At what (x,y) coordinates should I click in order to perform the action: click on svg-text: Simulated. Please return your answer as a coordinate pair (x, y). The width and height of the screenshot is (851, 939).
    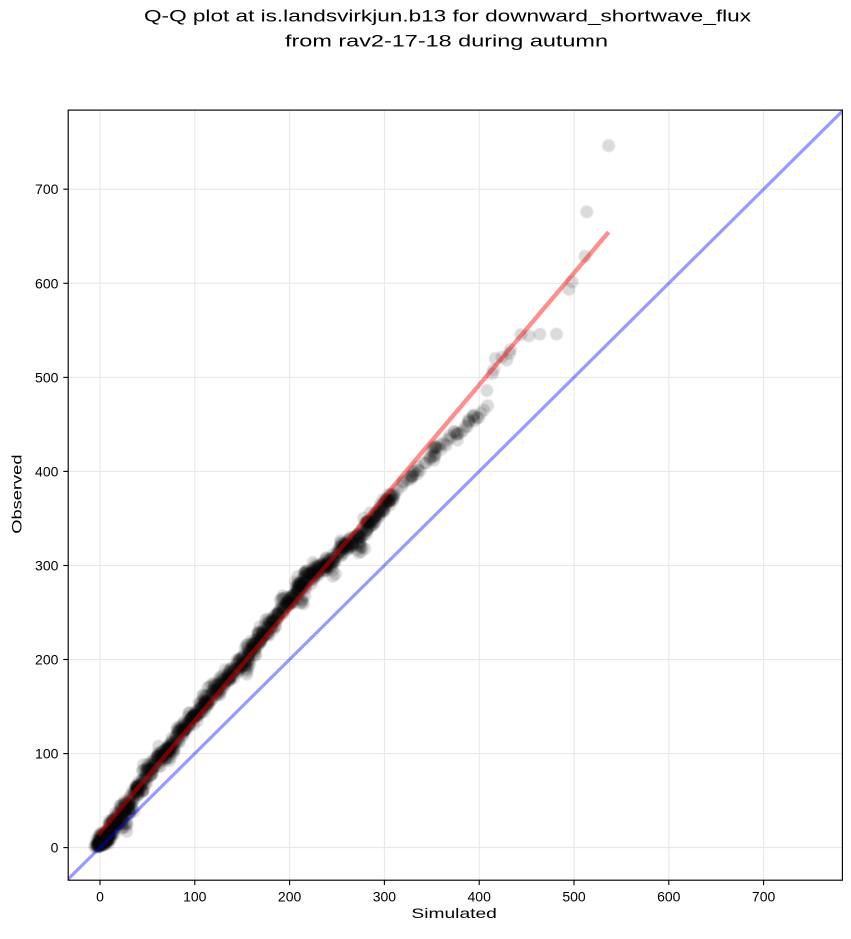
    Looking at the image, I should click on (454, 913).